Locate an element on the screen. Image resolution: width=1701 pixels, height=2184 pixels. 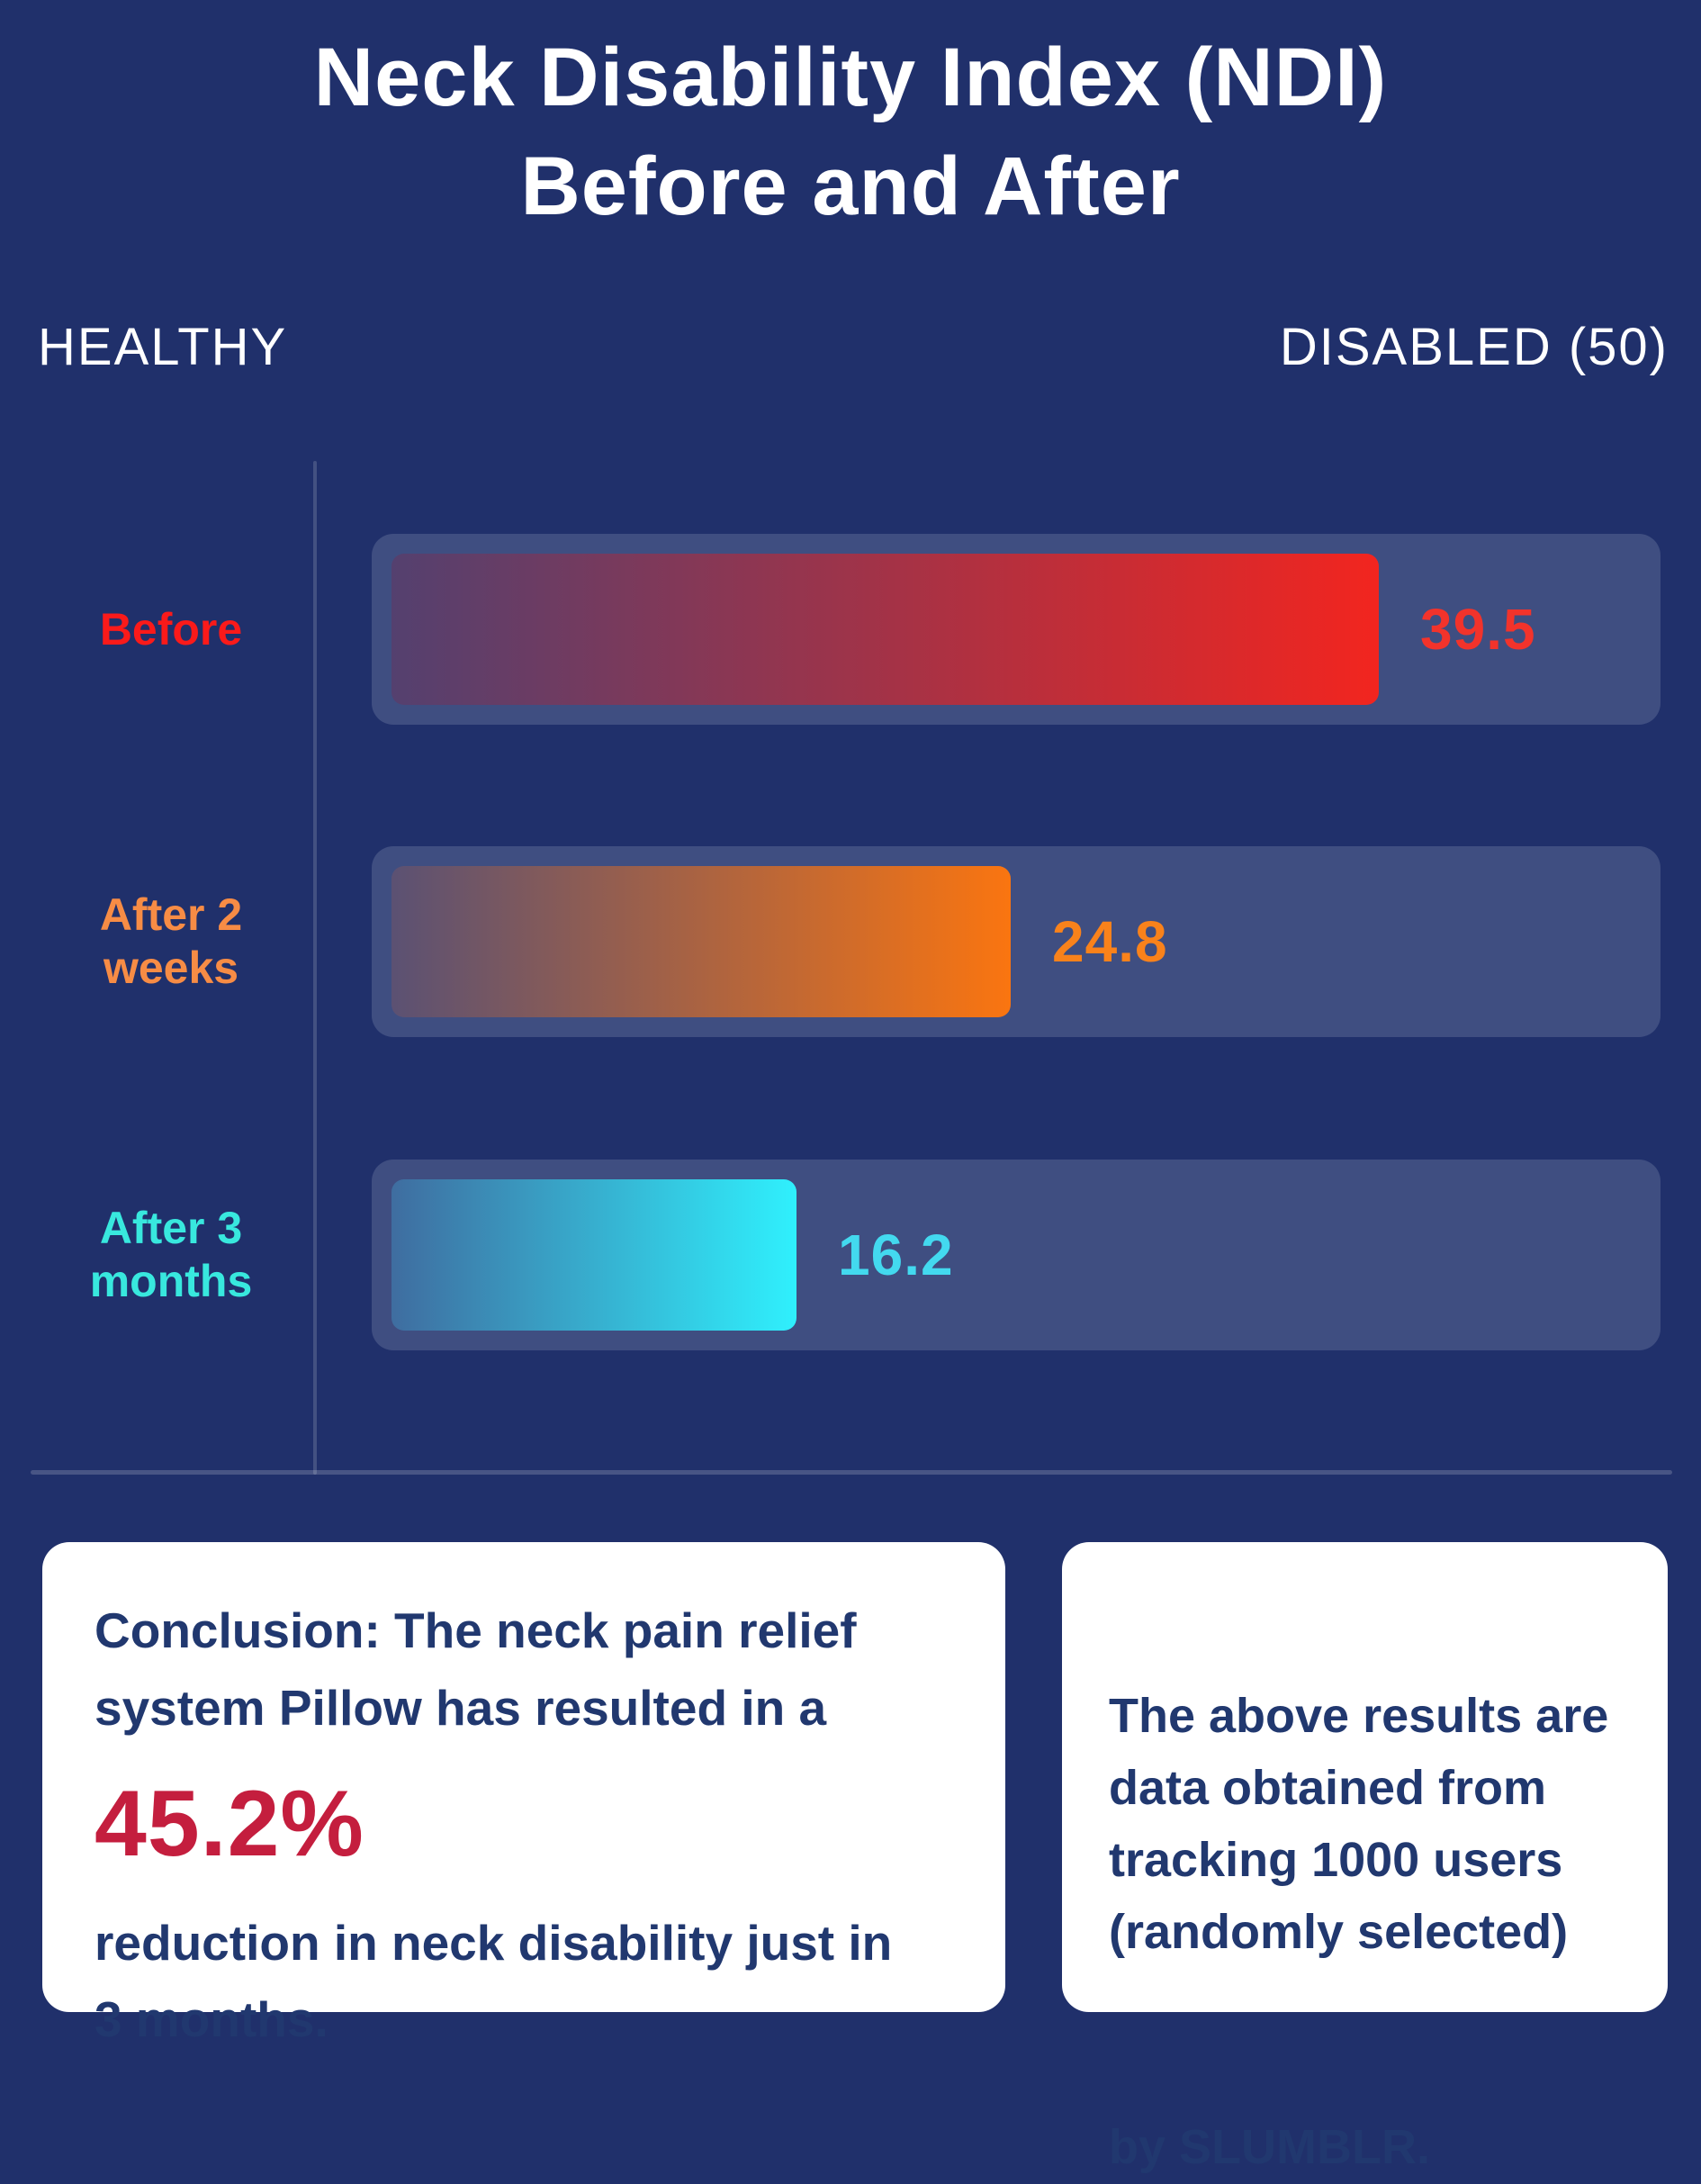
bar-row-after-3-months: After 3 months 16.2 is located at coordinates (850, 1255).